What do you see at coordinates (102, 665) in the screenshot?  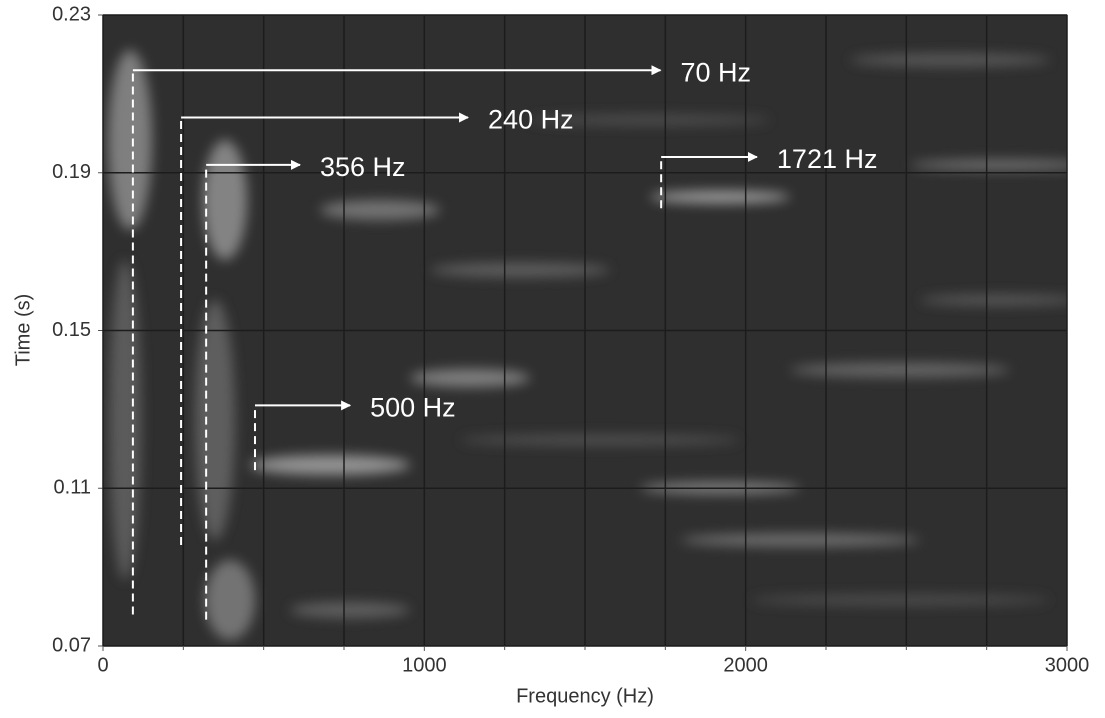 I see `x-tick-label: 0` at bounding box center [102, 665].